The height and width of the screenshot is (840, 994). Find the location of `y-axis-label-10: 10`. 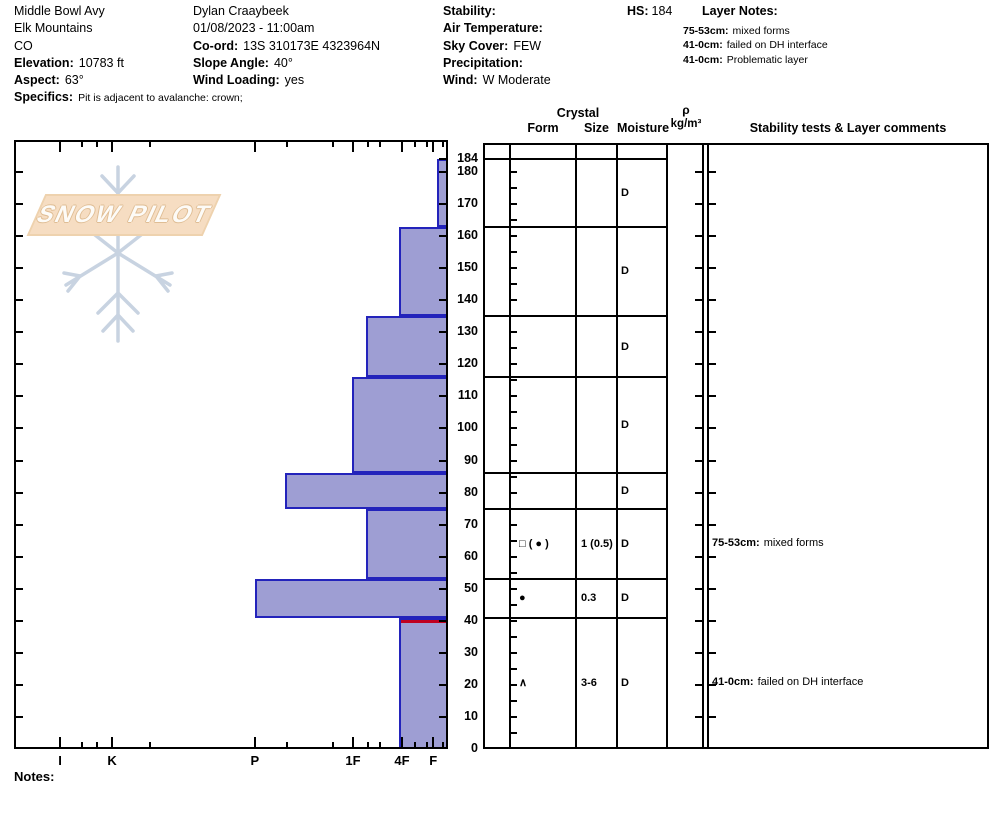

y-axis-label-10: 10 is located at coordinates (471, 715).